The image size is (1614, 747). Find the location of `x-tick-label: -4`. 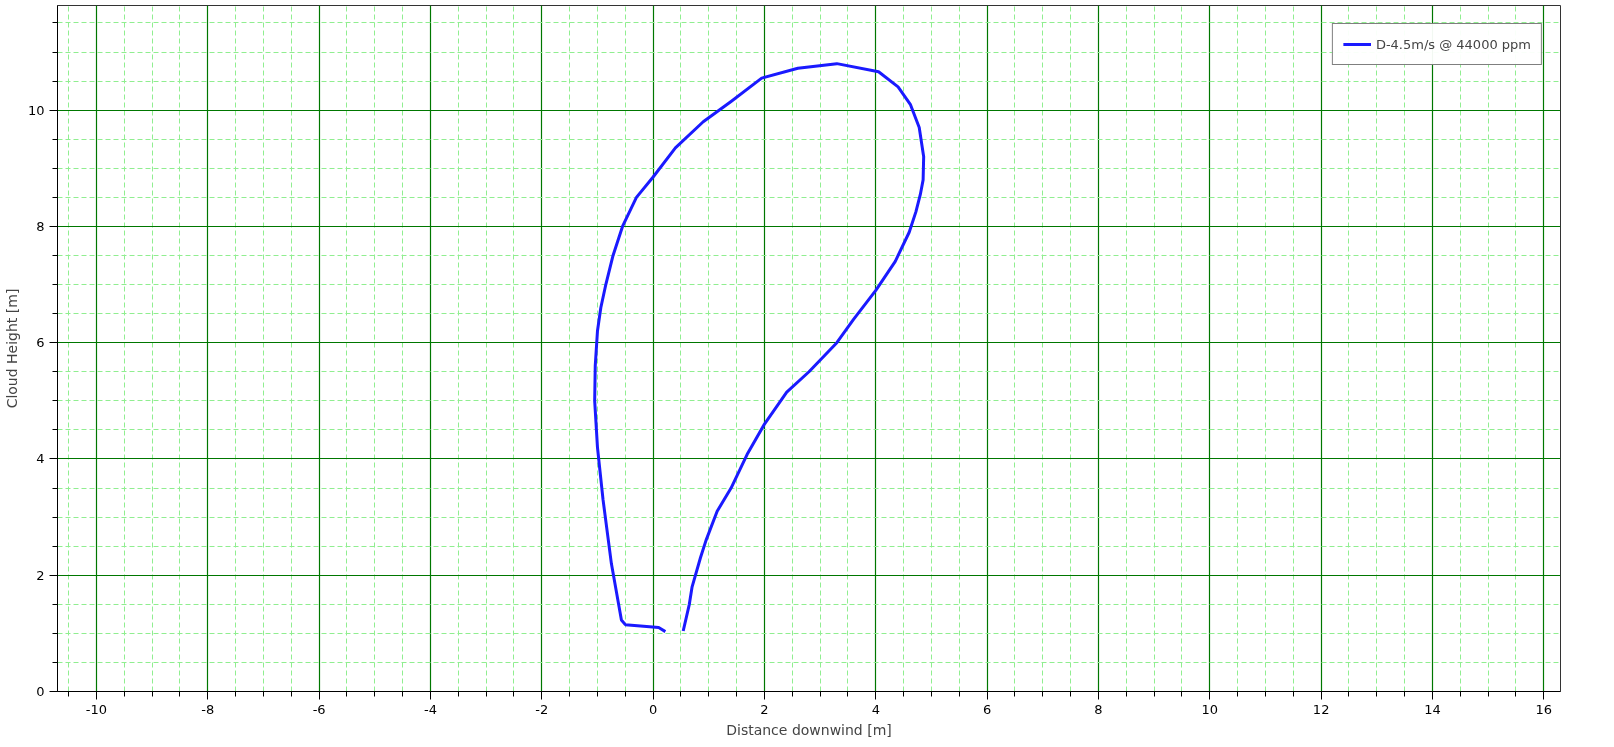

x-tick-label: -4 is located at coordinates (430, 709).